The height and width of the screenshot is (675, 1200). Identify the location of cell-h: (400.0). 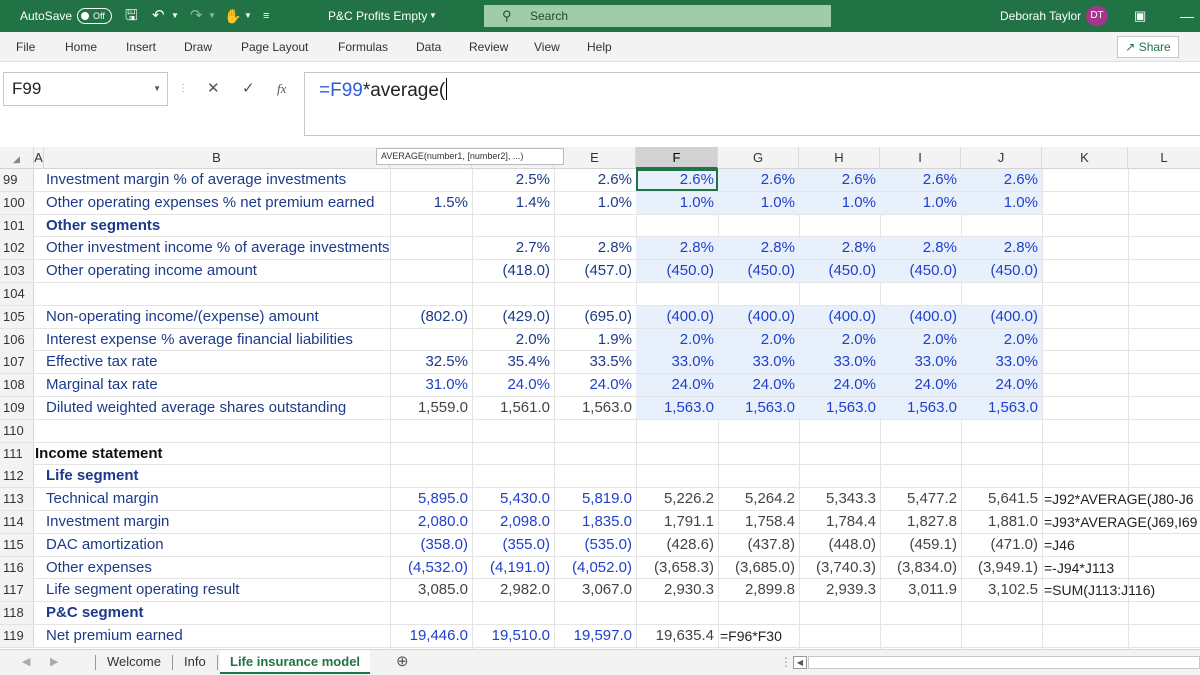
(839, 316).